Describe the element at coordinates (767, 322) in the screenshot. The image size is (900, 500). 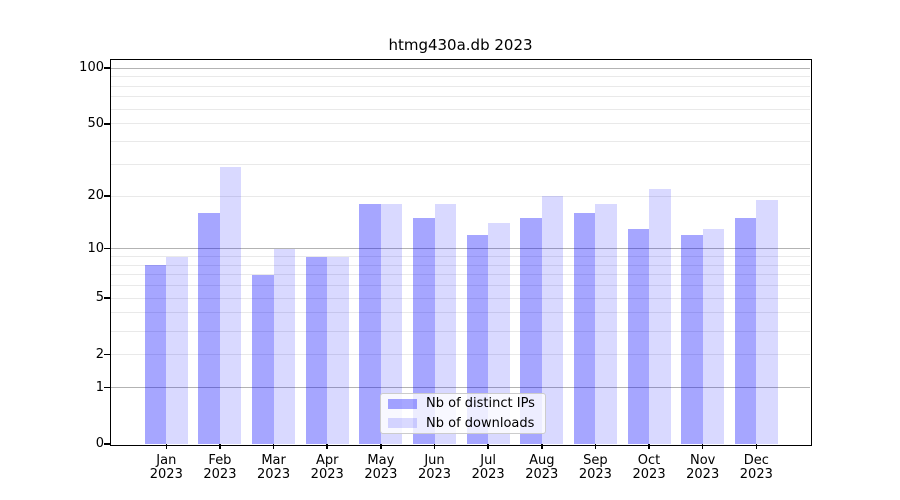
I see `bar-downloads-dec` at that location.